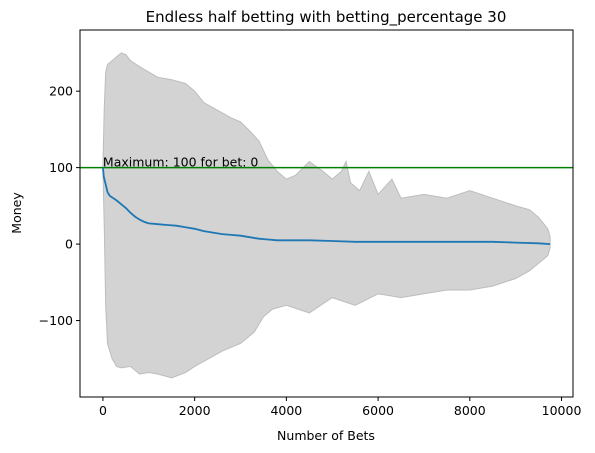 This screenshot has height=453, width=595. I want to click on x-tick-label: 0, so click(103, 410).